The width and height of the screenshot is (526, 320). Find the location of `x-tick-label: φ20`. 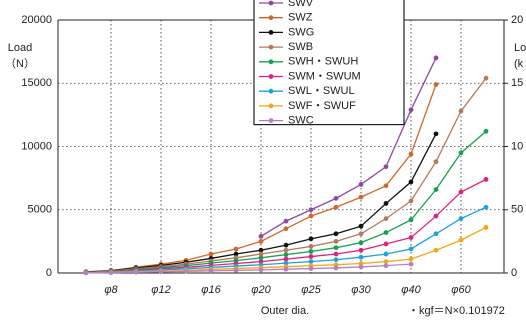

x-tick-label: φ20 is located at coordinates (261, 290).